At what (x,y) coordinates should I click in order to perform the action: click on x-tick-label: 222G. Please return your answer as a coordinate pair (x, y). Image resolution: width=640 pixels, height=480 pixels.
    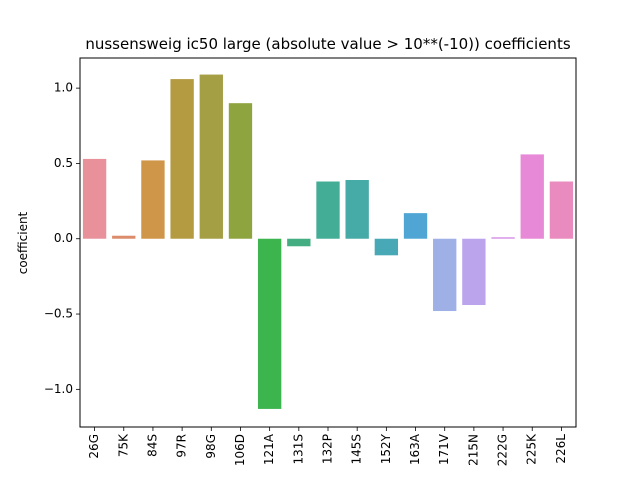
    Looking at the image, I should click on (503, 450).